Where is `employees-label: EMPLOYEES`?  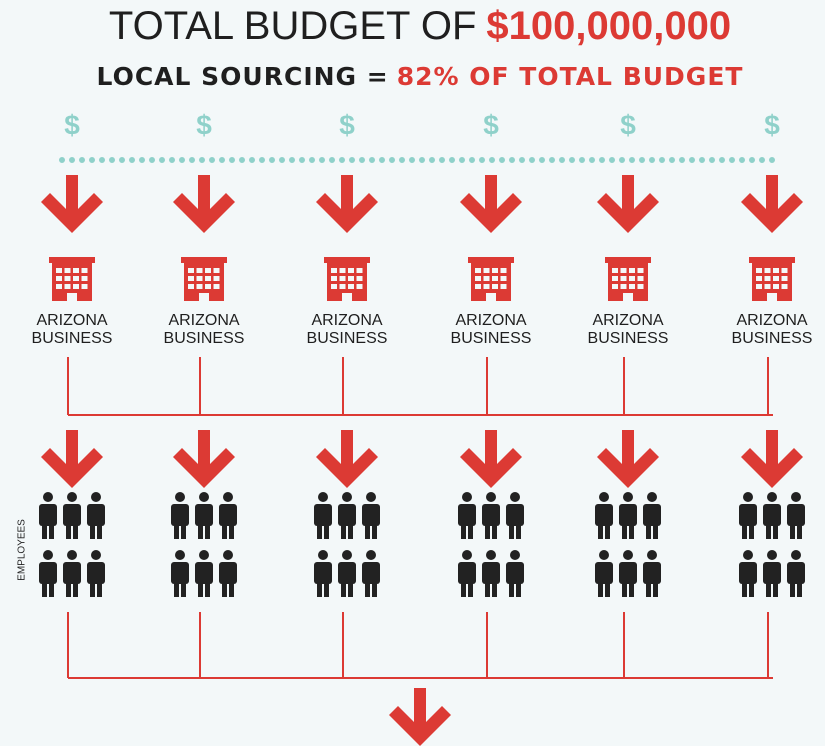 employees-label: EMPLOYEES is located at coordinates (22, 550).